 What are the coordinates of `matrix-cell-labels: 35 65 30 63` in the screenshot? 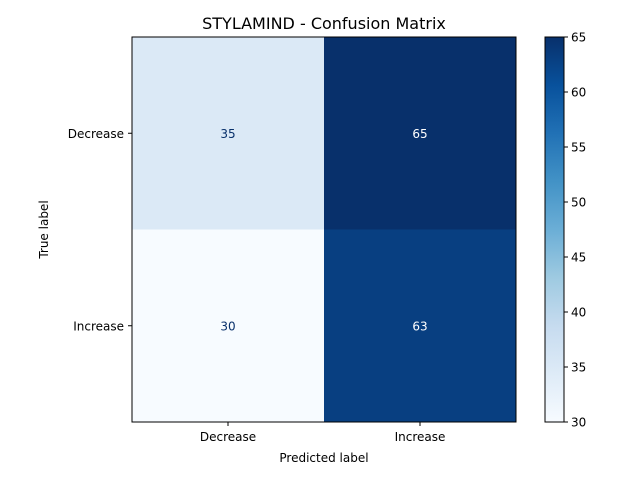 It's located at (323, 230).